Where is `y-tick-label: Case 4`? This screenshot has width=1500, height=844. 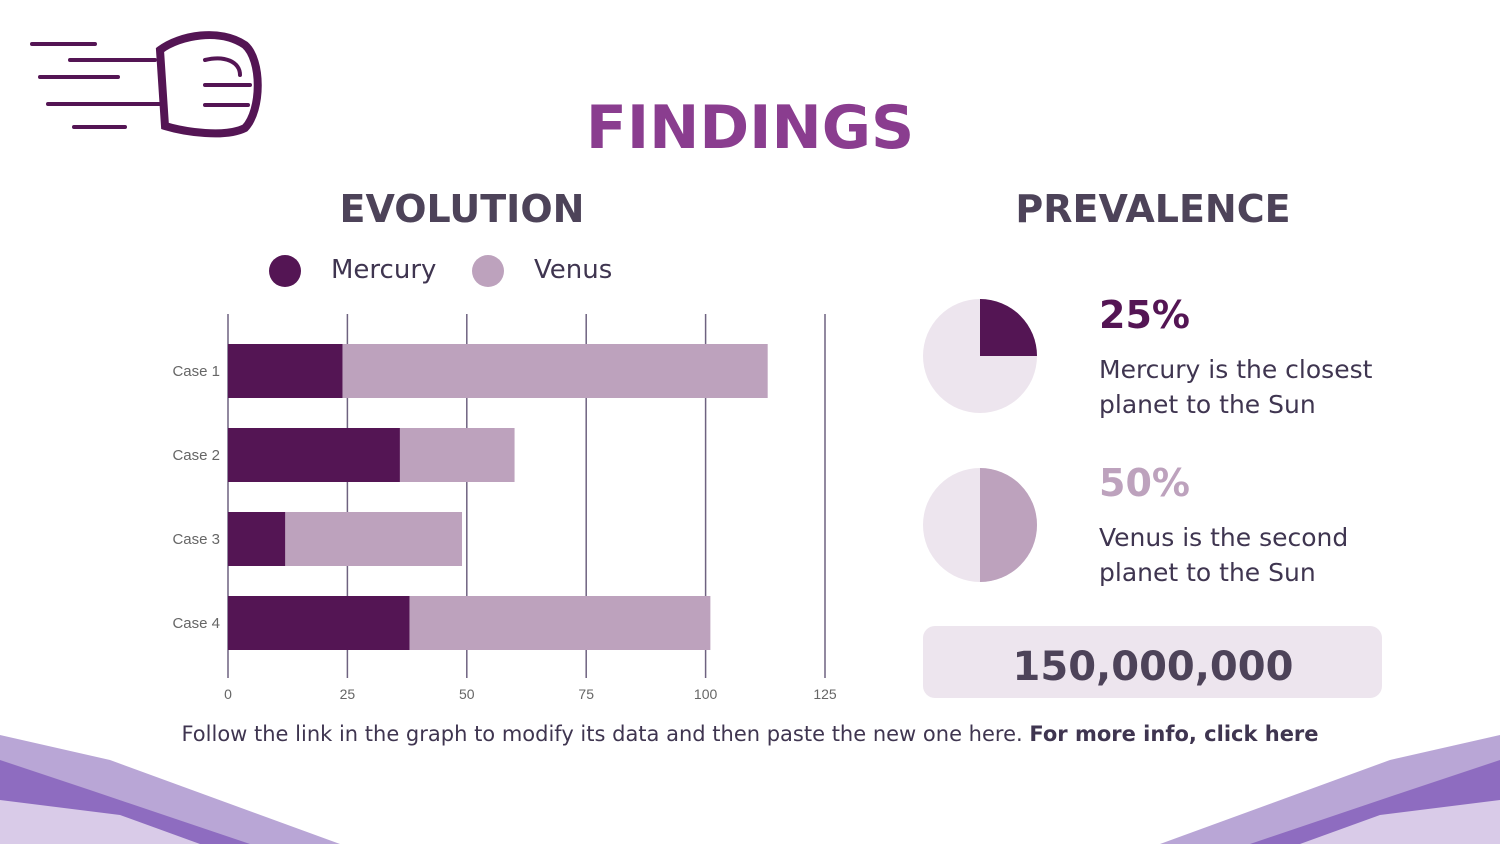
y-tick-label: Case 4 is located at coordinates (196, 623).